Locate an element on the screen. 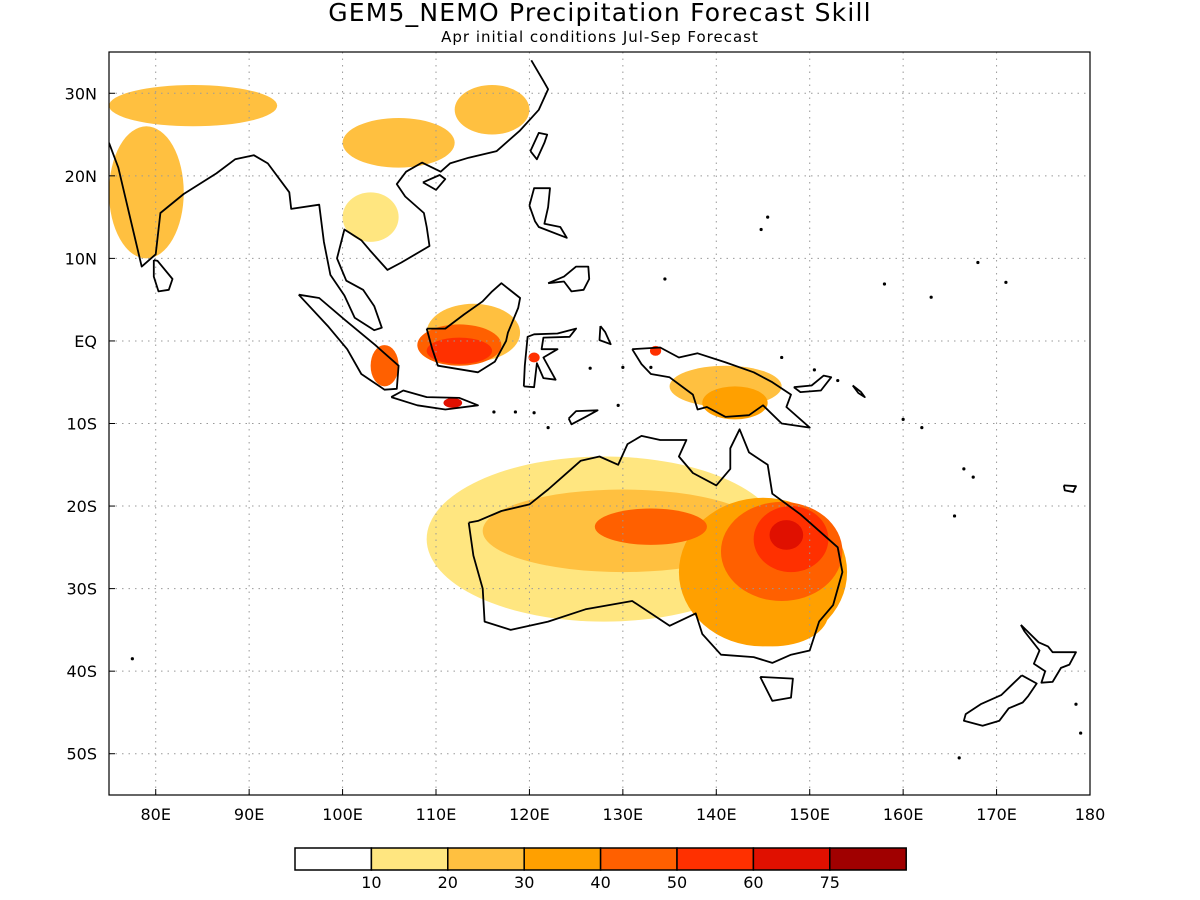 The width and height of the screenshot is (1200, 900). coastline-tasmania is located at coordinates (776, 689).